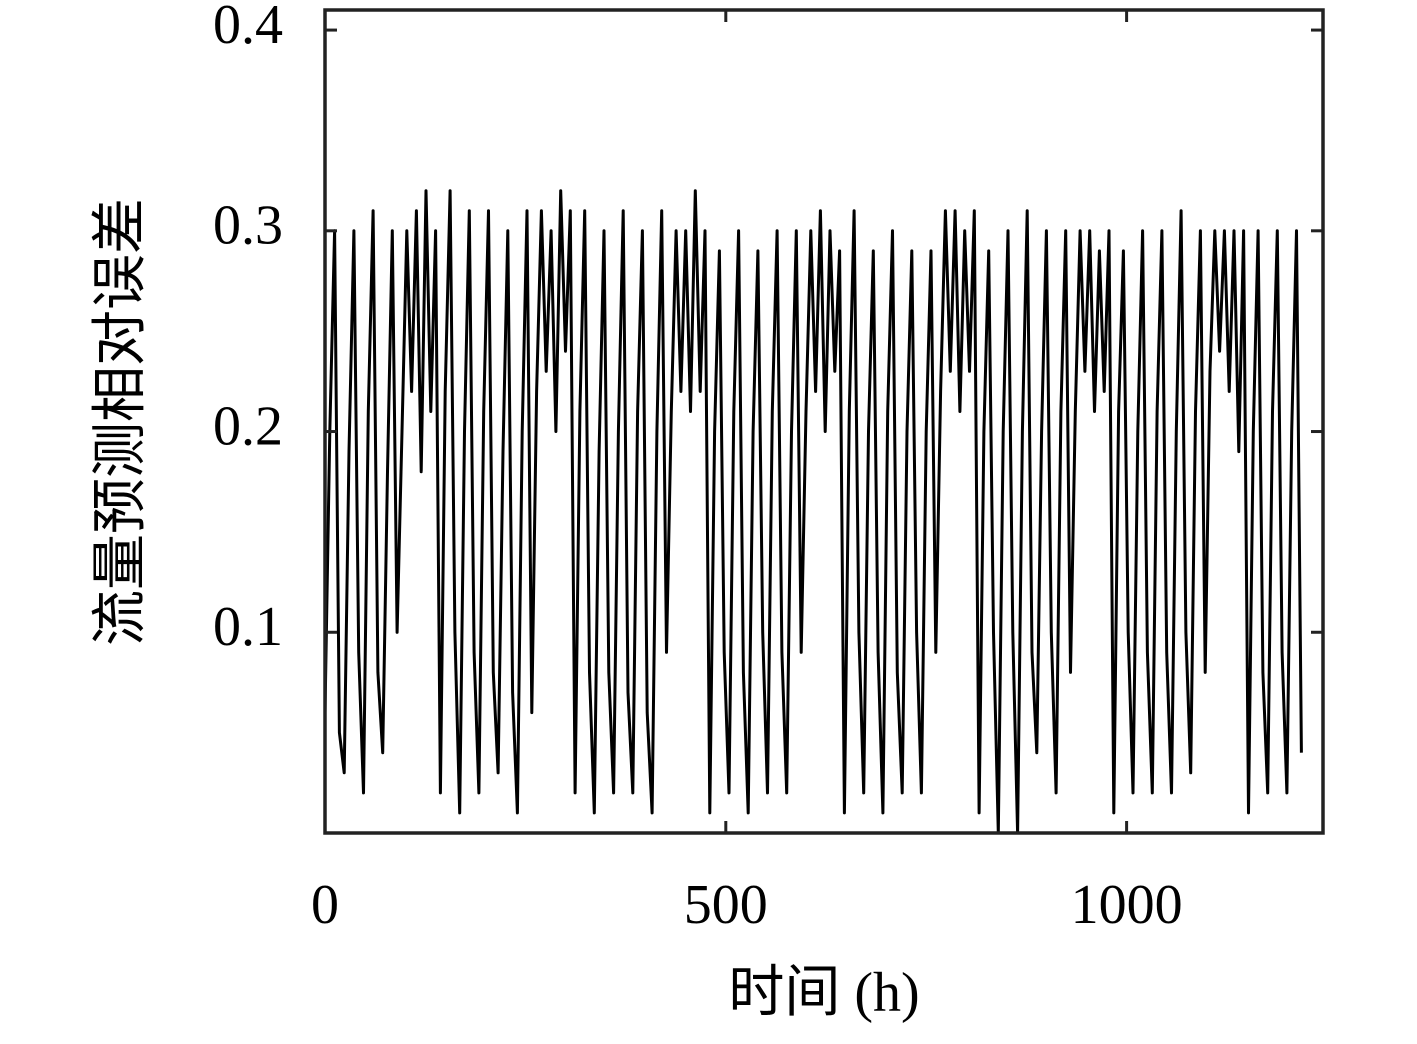 The image size is (1417, 1044). I want to click on x-axis-label: 时间 (h), so click(823, 993).